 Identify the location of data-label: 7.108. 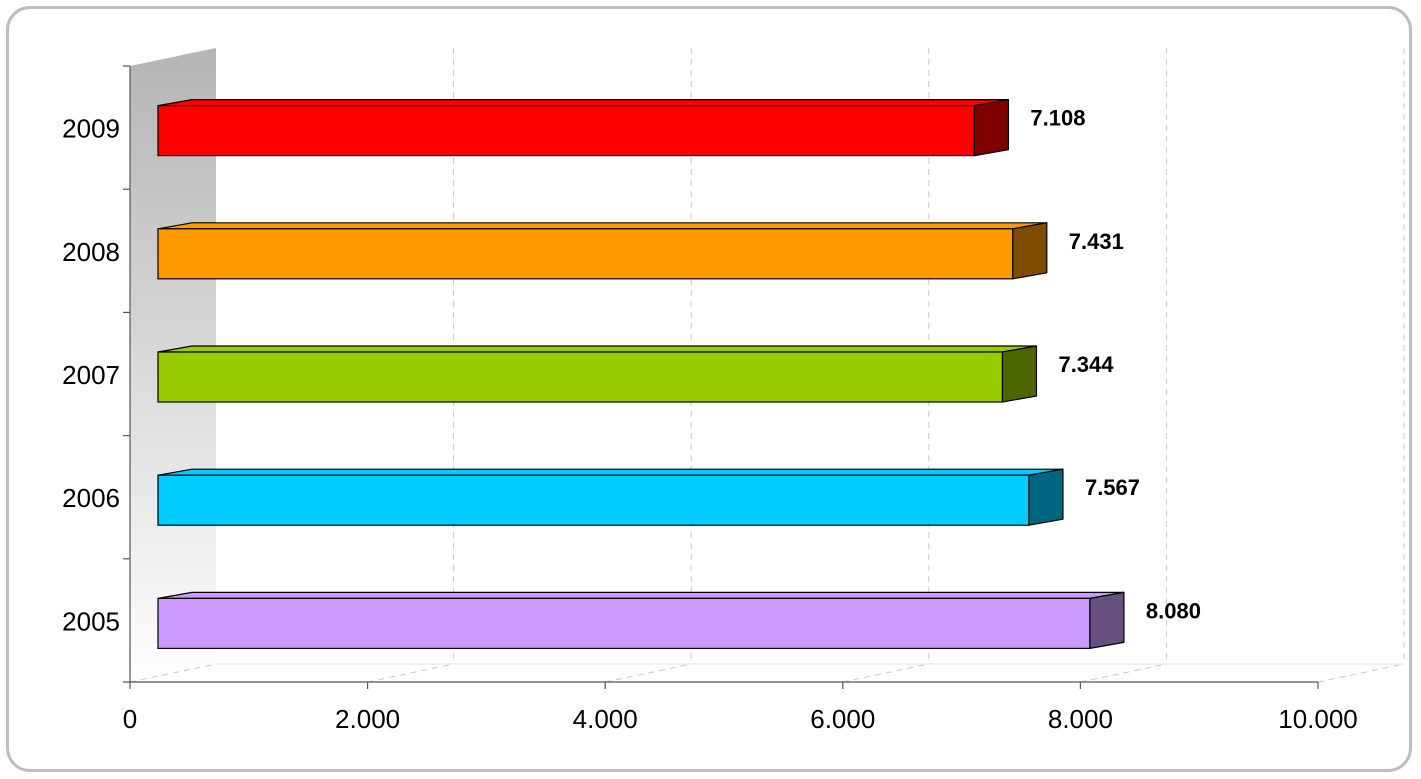
(1057, 118).